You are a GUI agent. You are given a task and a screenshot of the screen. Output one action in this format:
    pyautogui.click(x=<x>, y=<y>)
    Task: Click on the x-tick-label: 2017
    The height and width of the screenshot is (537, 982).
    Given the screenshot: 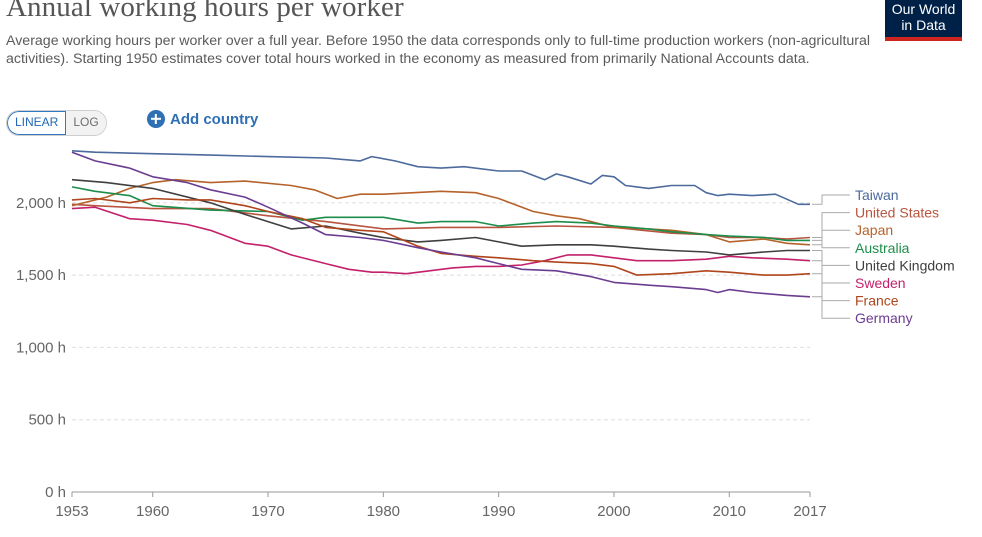 What is the action you would take?
    pyautogui.click(x=809, y=511)
    